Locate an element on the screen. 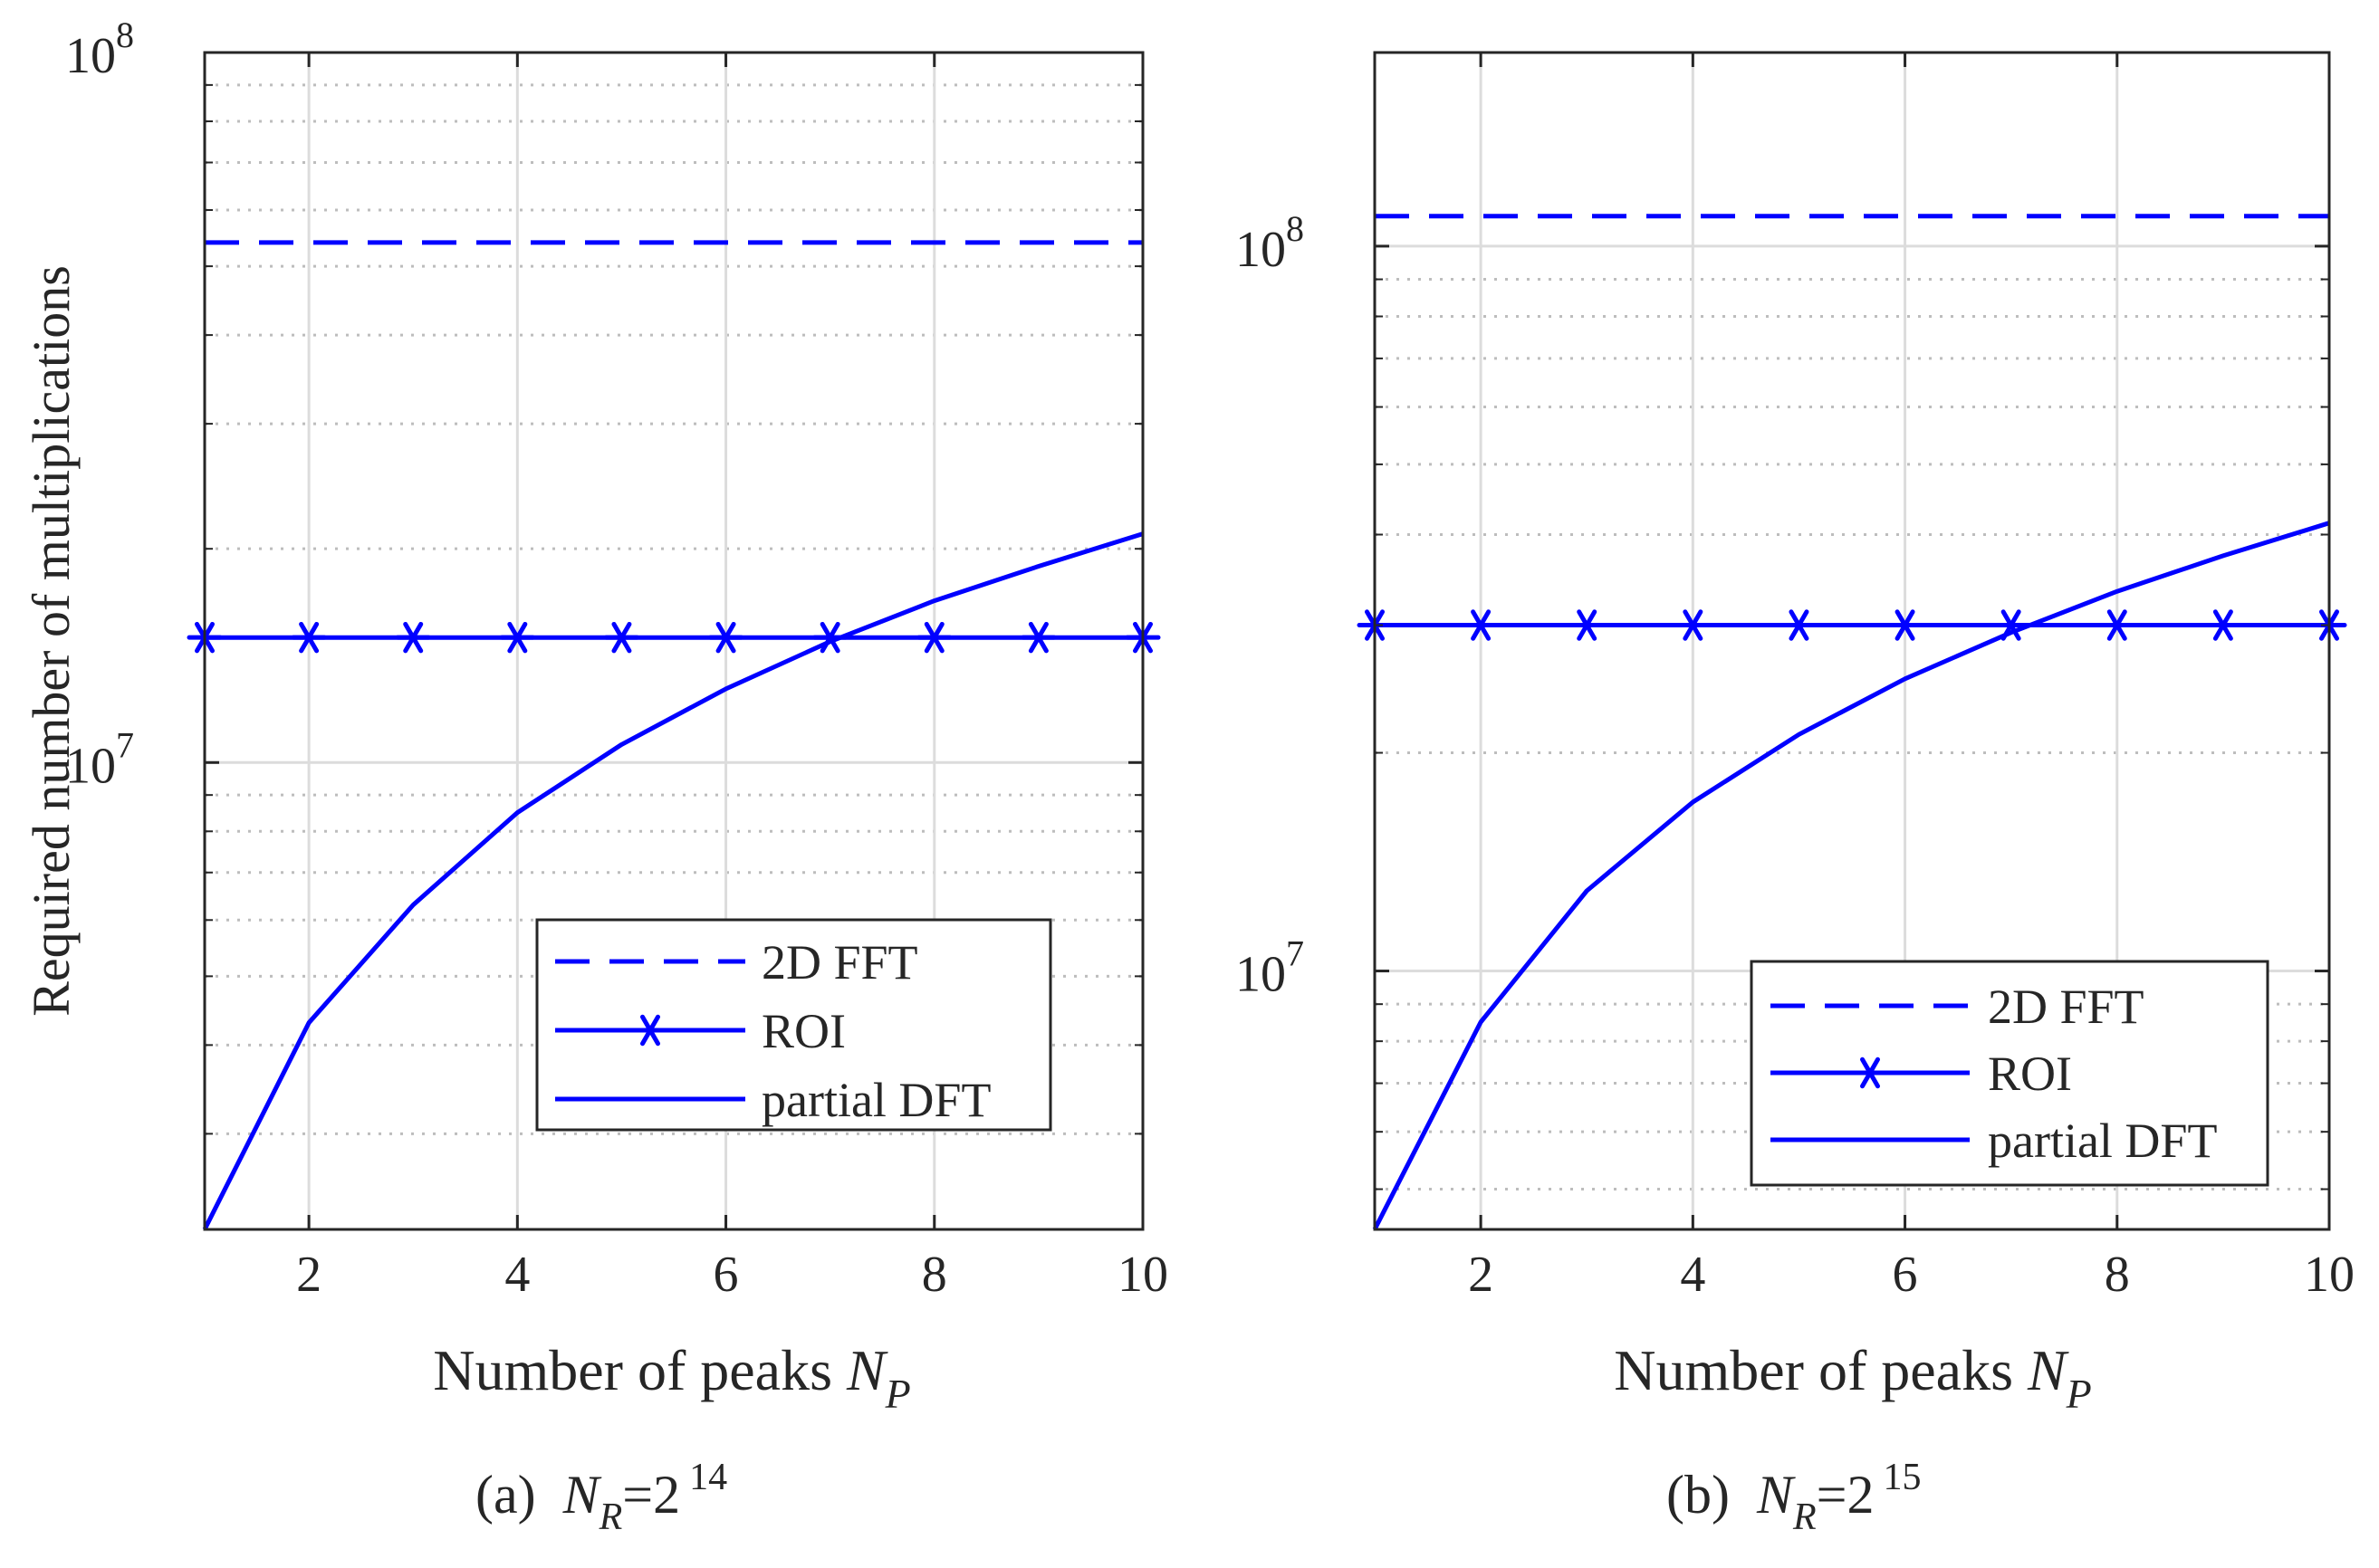 The width and height of the screenshot is (2379, 1568). panel-a-y-axis-label: Required number of multiplications is located at coordinates (51, 641).